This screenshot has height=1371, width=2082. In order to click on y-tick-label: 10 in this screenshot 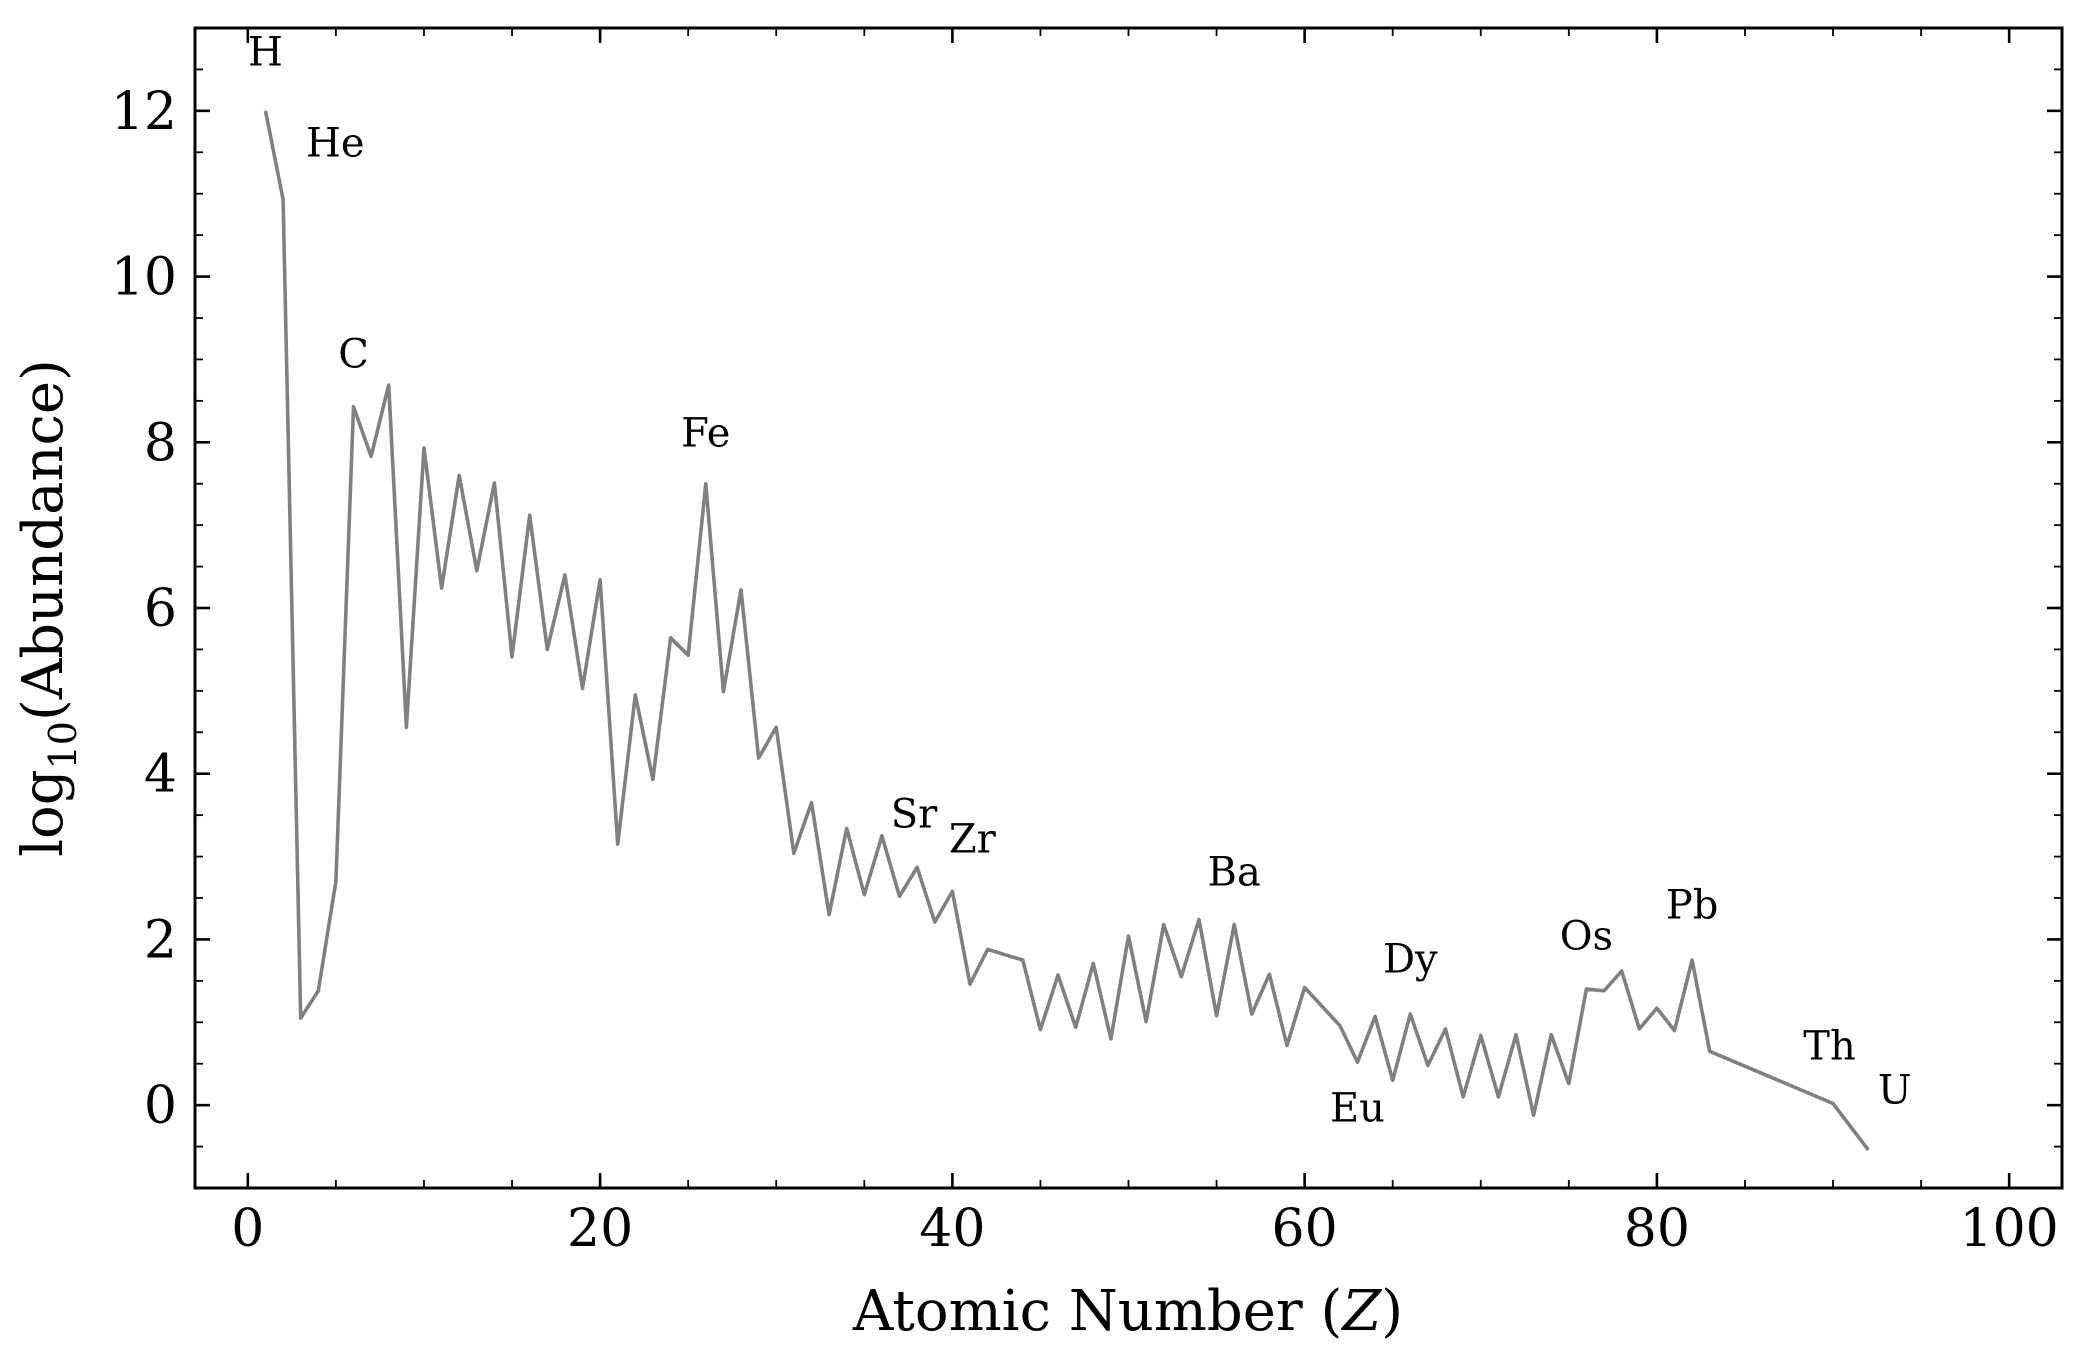, I will do `click(144, 278)`.